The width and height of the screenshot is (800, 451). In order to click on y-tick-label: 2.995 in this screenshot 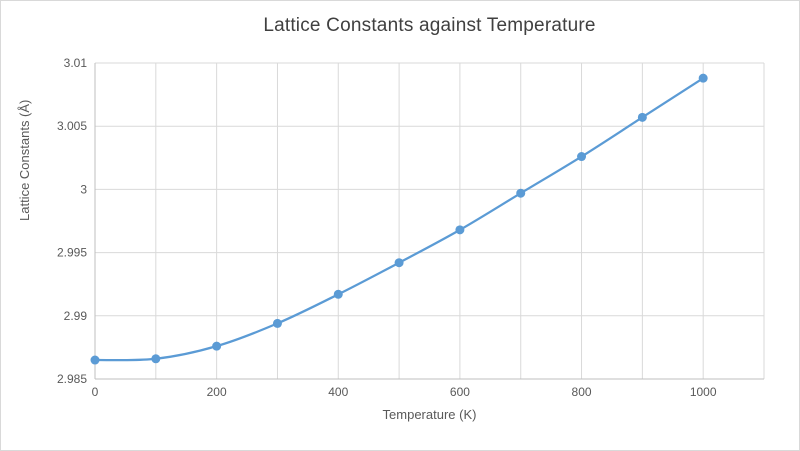, I will do `click(72, 253)`.